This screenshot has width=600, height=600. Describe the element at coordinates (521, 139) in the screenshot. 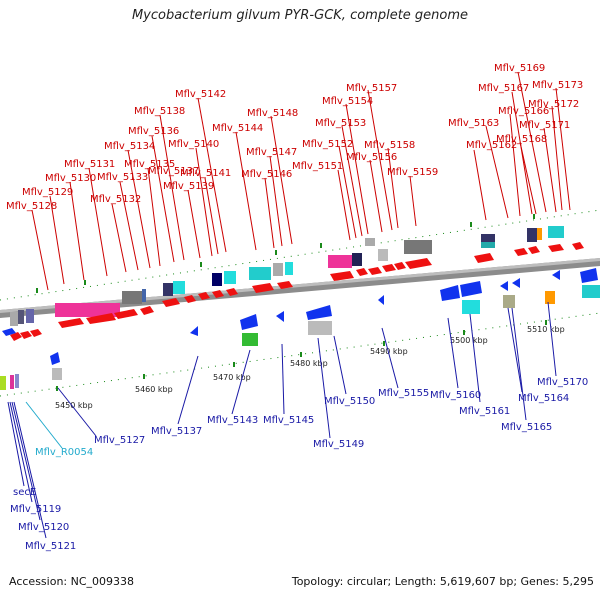

I see `gene-label: Mflv_5168` at that location.